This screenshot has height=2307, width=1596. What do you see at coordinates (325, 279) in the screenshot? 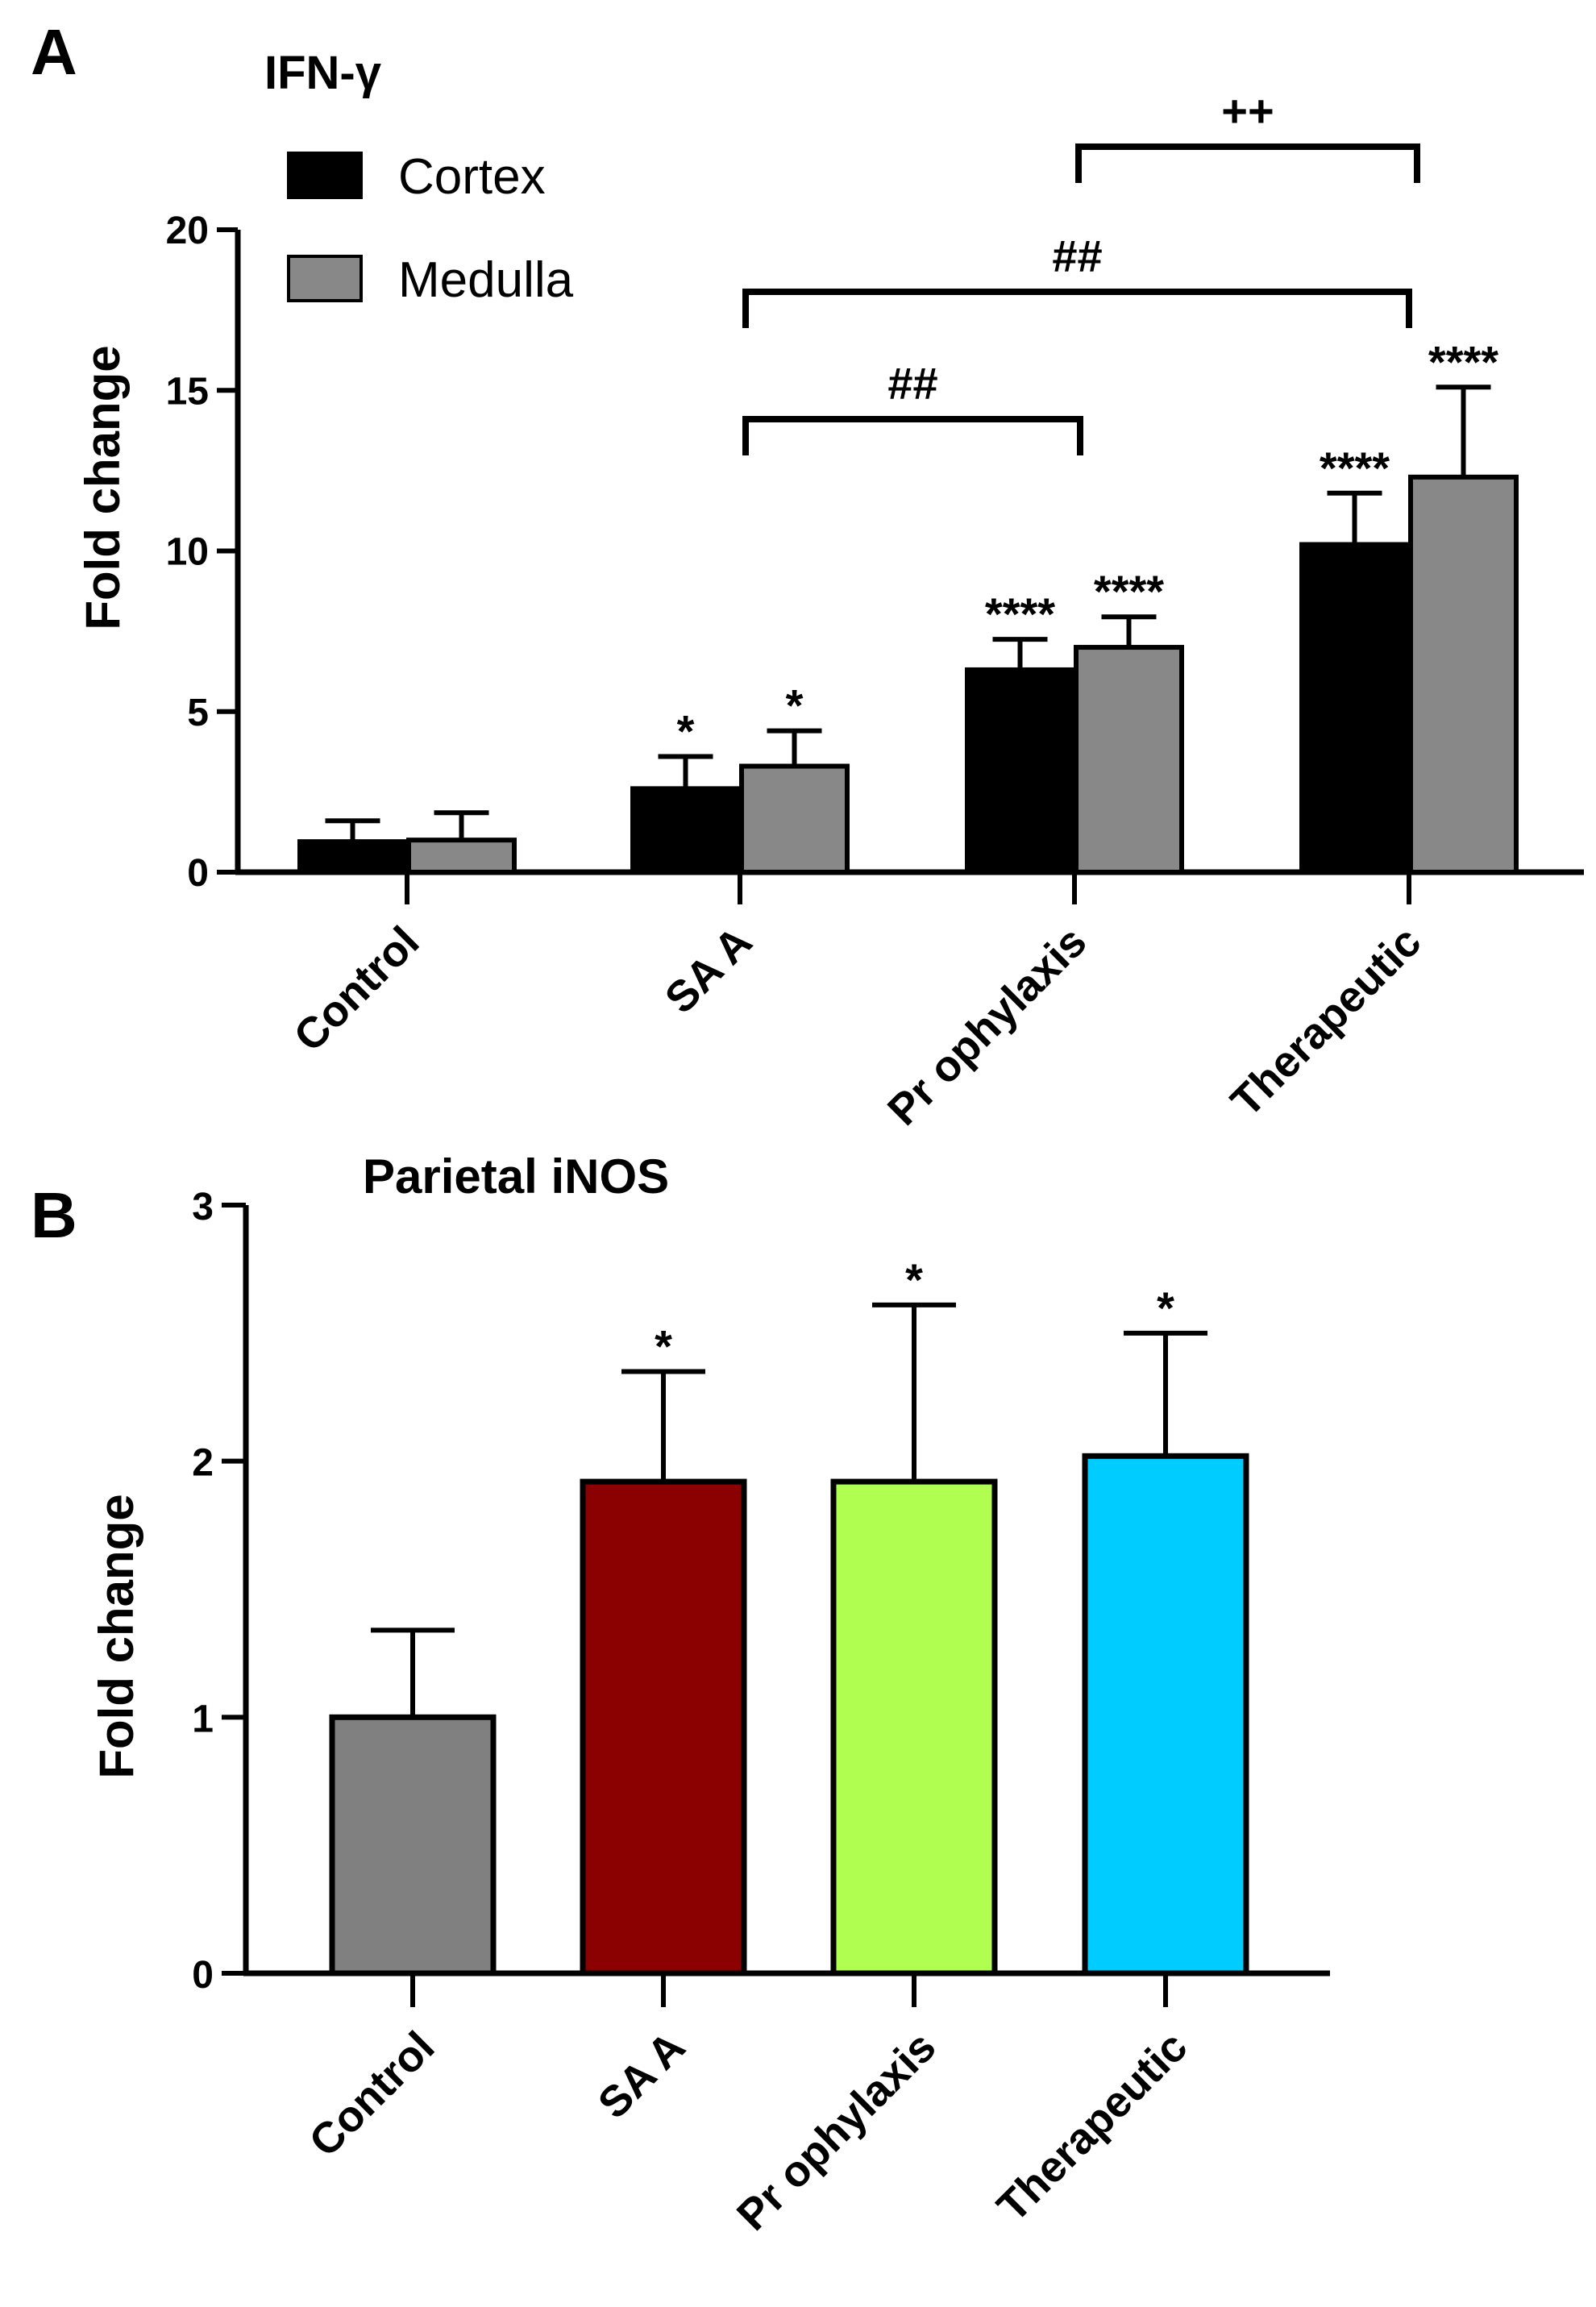
I see `legend-swatch-medulla` at bounding box center [325, 279].